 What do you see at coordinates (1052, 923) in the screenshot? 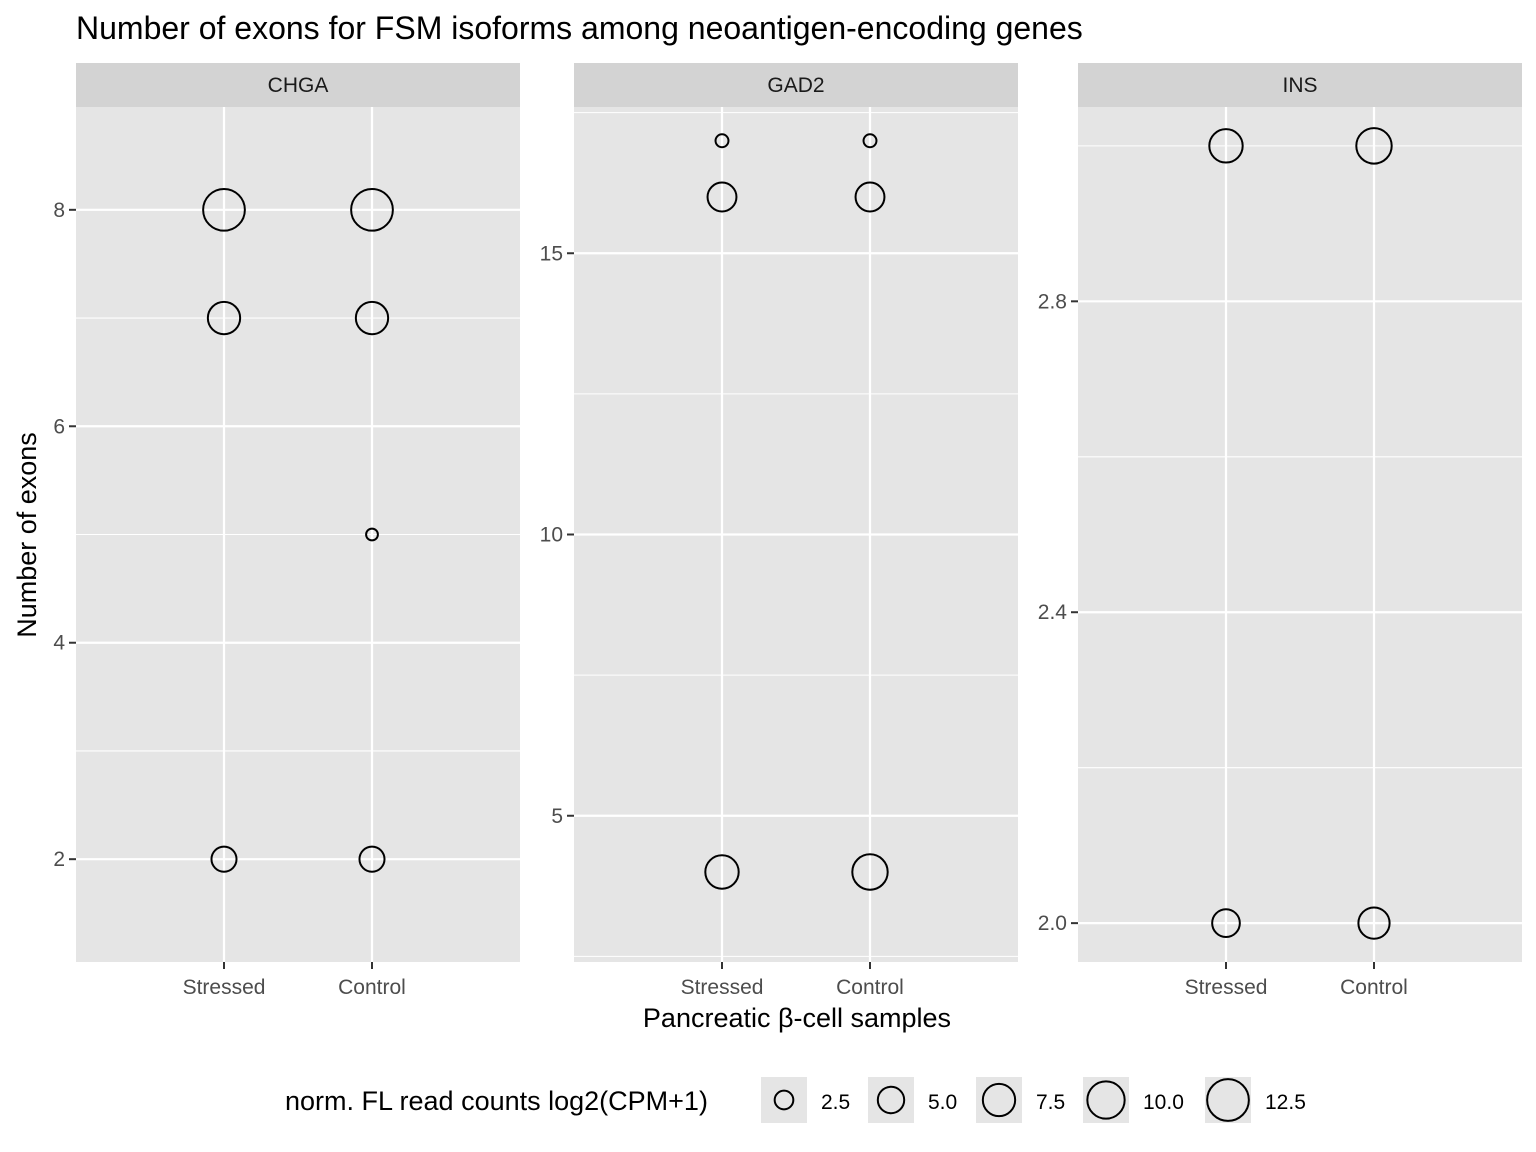
I see `y-tick-label: 2.0` at bounding box center [1052, 923].